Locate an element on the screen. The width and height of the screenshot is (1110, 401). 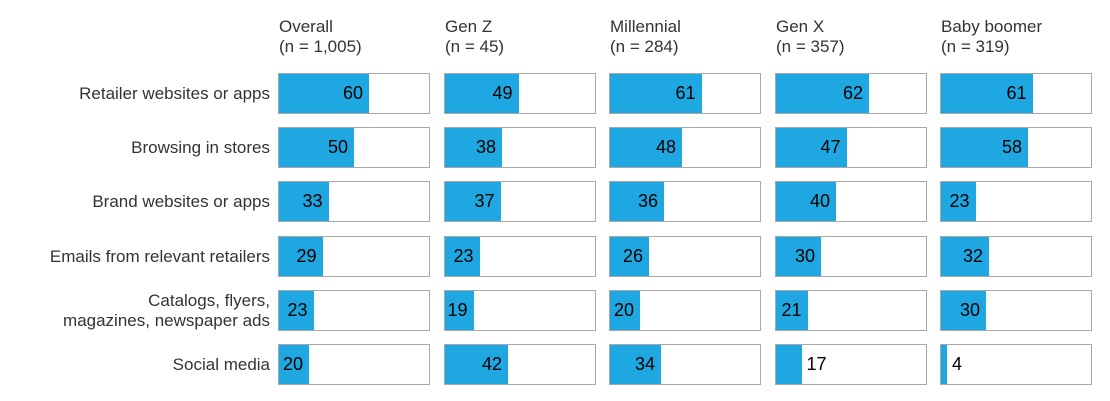
row-label-line: Emails from relevant retailers is located at coordinates (159, 256).